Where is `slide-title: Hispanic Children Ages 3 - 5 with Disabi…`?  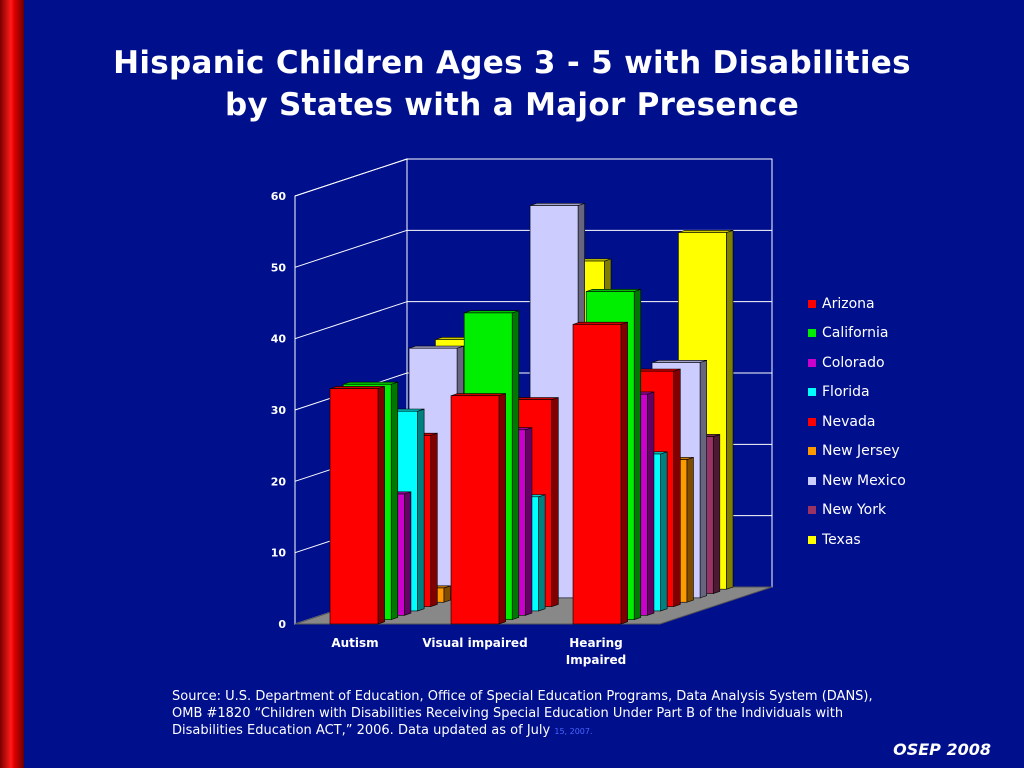
slide-title: Hispanic Children Ages 3 - 5 with Disabi… is located at coordinates (512, 84).